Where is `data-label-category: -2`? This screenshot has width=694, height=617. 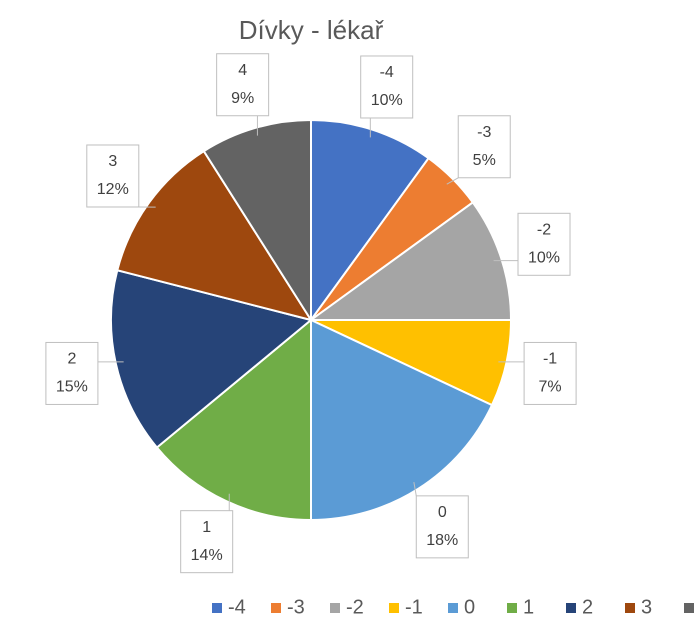
data-label-category: -2 is located at coordinates (544, 230).